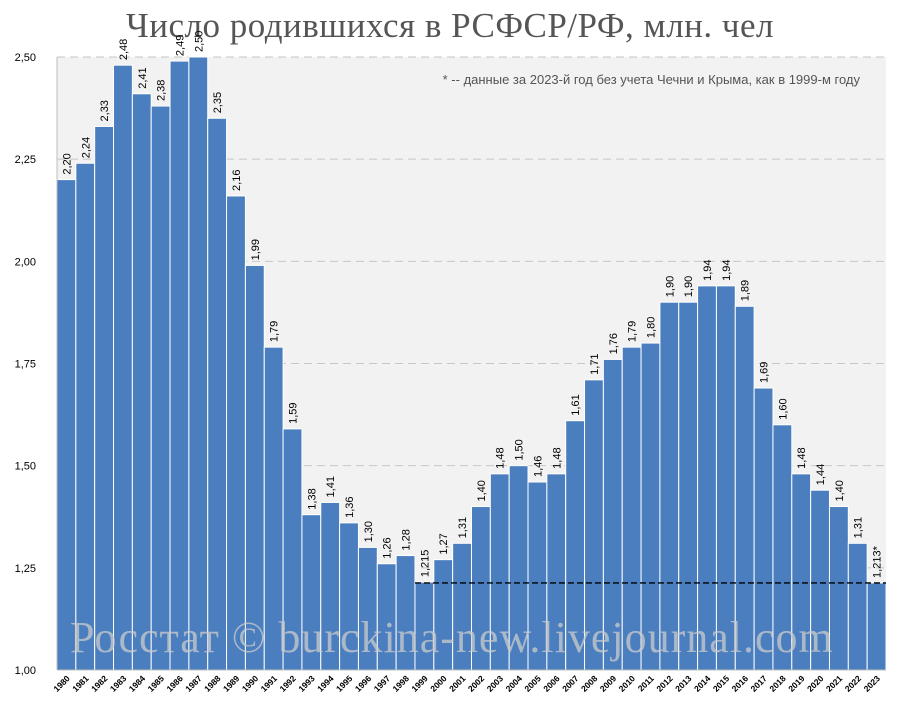  What do you see at coordinates (25, 160) in the screenshot?
I see `y-tick-label: 2,25` at bounding box center [25, 160].